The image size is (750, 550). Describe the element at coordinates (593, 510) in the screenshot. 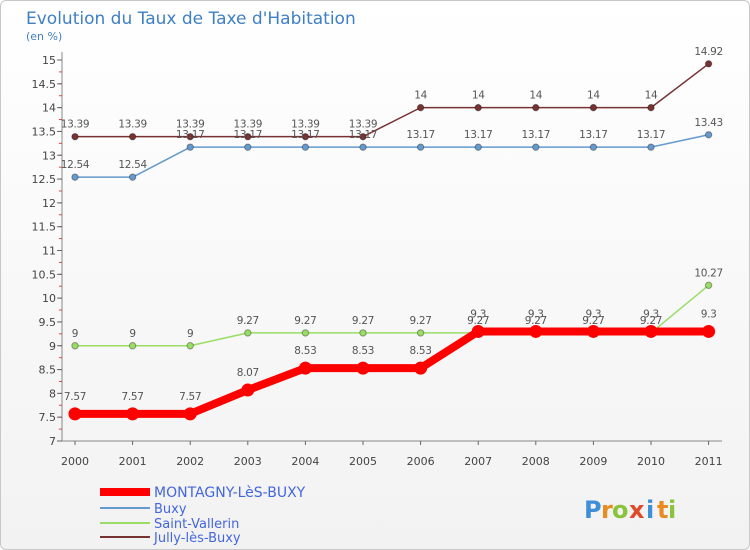

I see `logo-letter: P` at that location.